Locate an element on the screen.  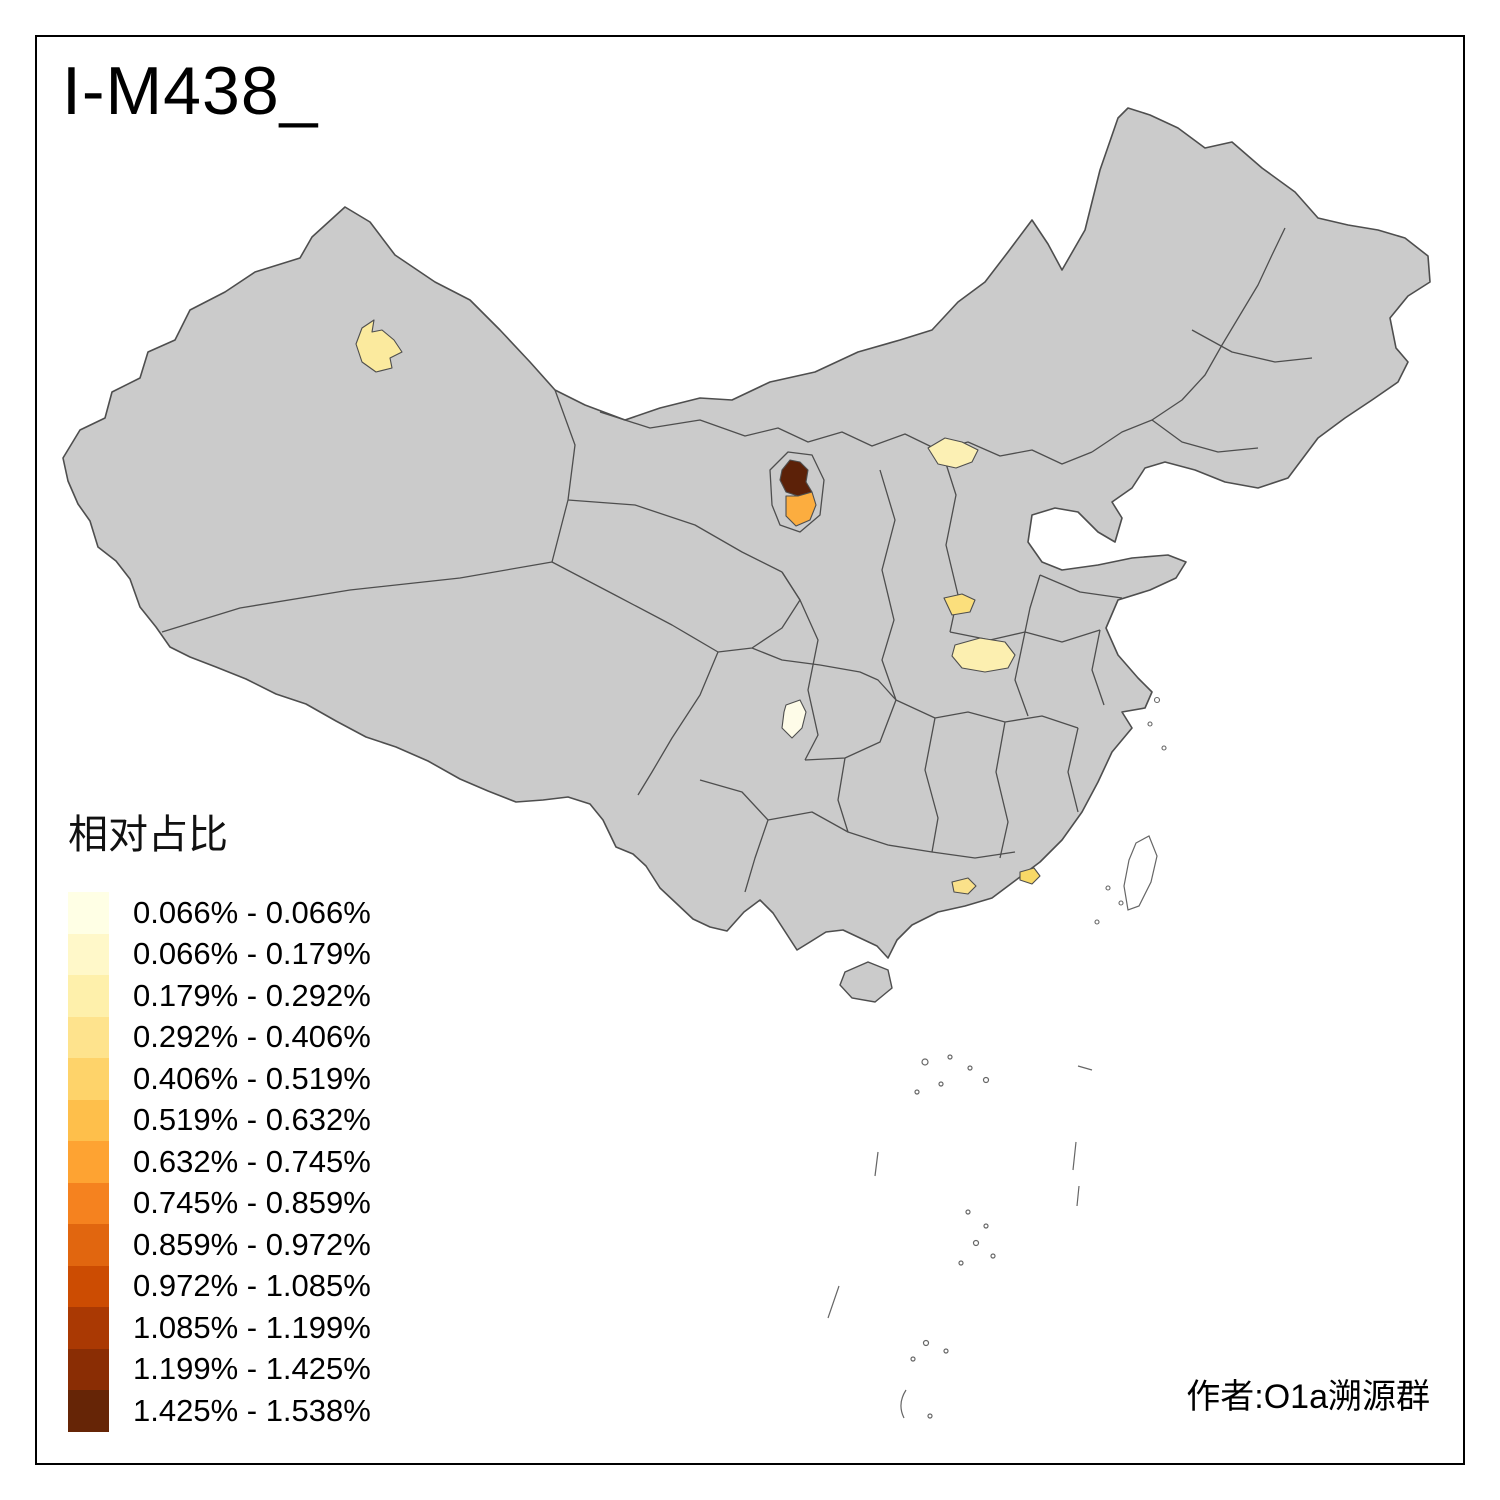
legend-label: 0.406% - 0.519% is located at coordinates (252, 1078).